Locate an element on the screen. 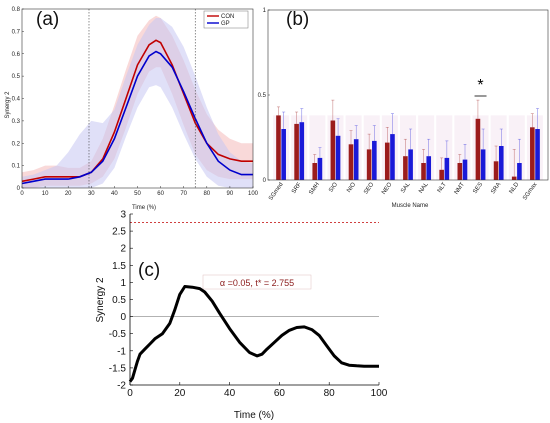 The height and width of the screenshot is (423, 550). bar-bg-seo is located at coordinates (371, 147).